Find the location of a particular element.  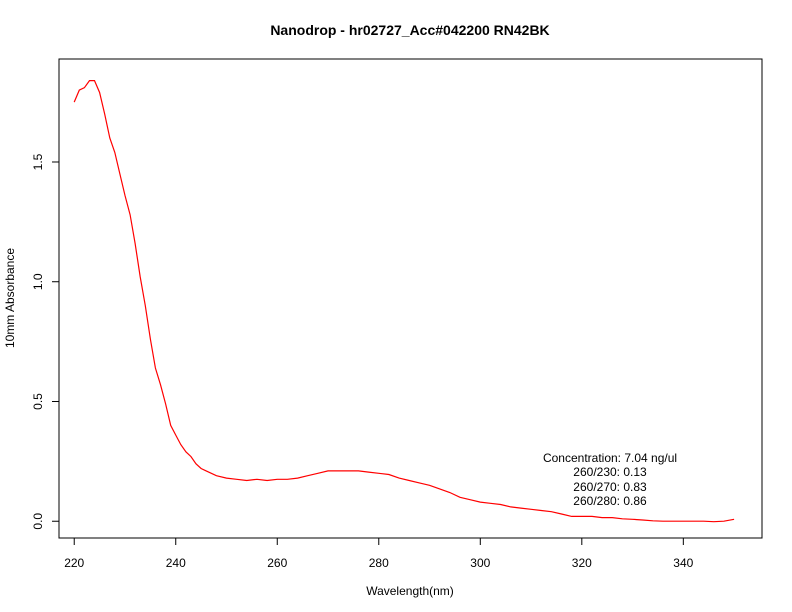

x-tick-label: 220 is located at coordinates (74, 563).